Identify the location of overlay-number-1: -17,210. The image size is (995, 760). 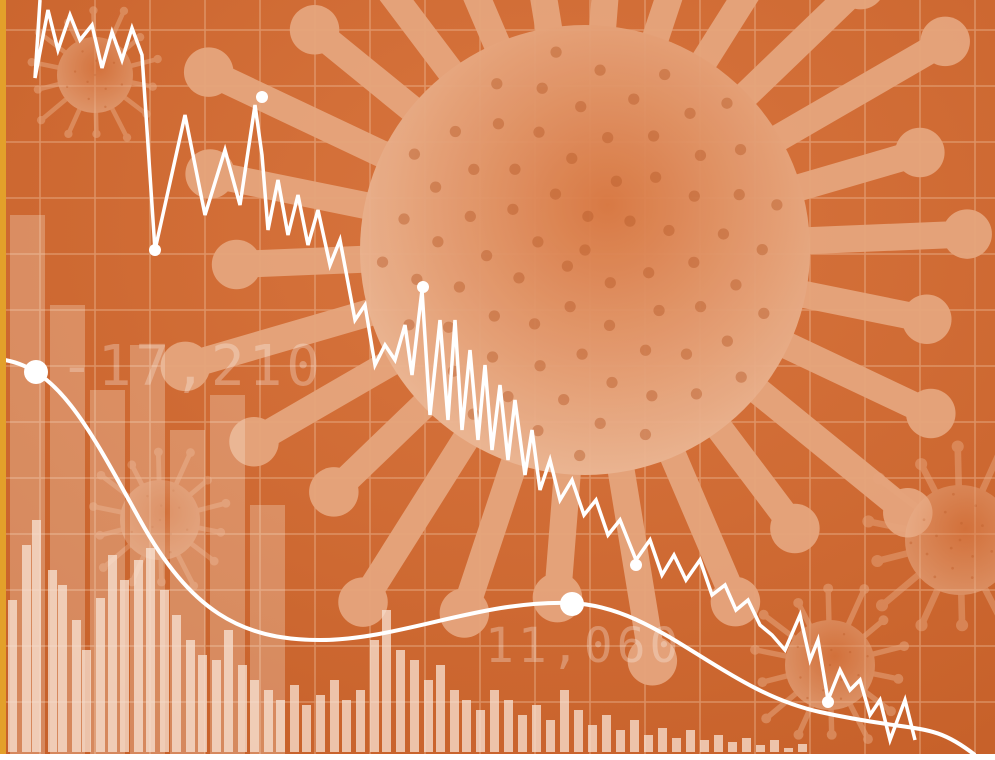
(192, 366).